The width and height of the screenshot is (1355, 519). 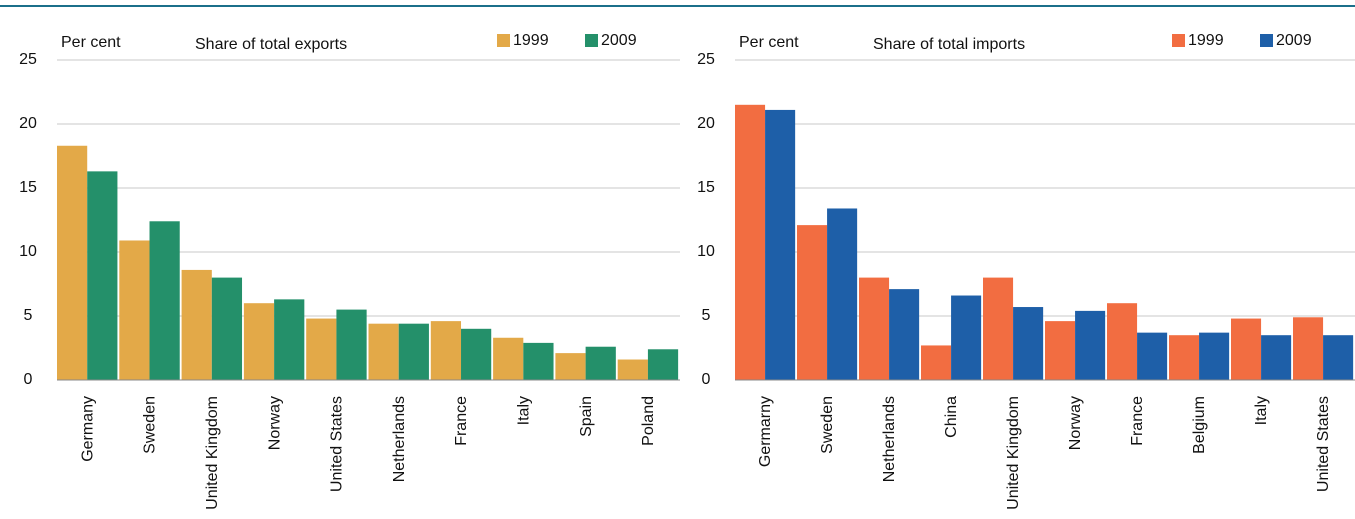 What do you see at coordinates (87, 429) in the screenshot?
I see `x-tick-label: Germany` at bounding box center [87, 429].